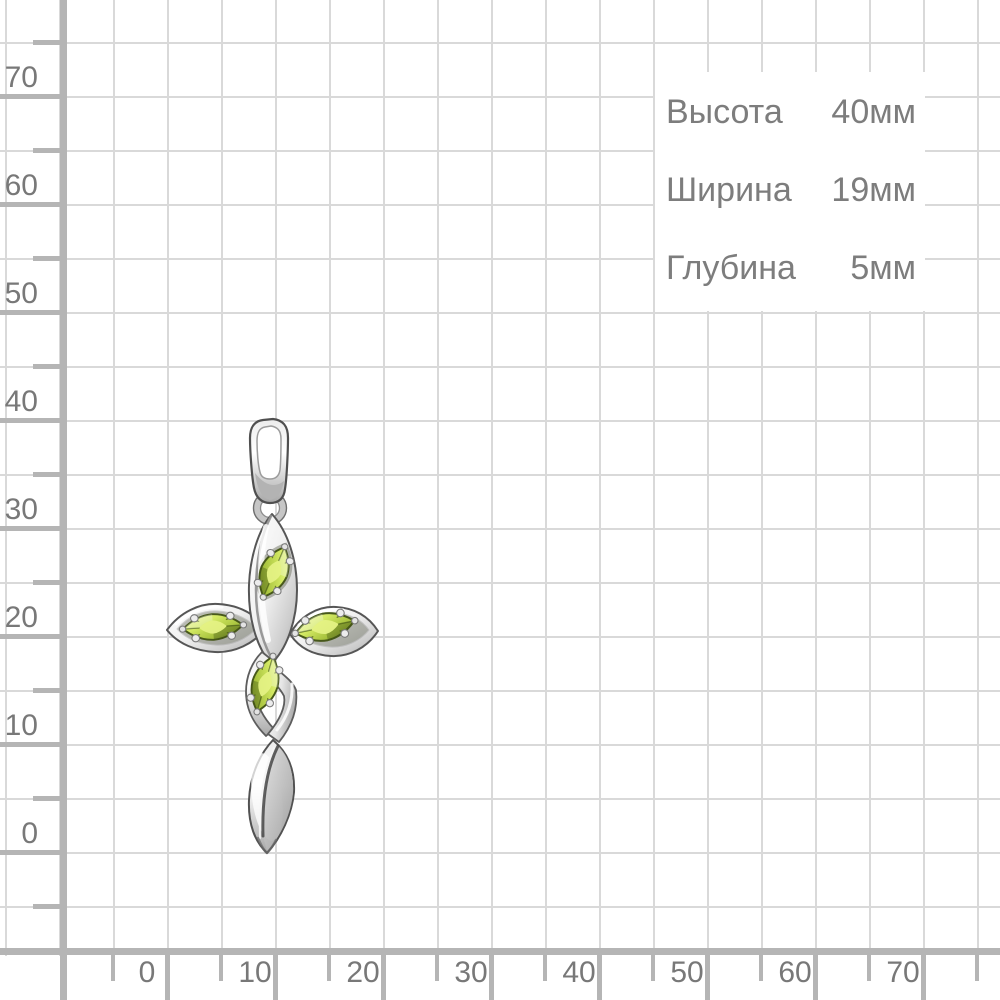  I want to click on left-ruler-number: 30, so click(21, 509).